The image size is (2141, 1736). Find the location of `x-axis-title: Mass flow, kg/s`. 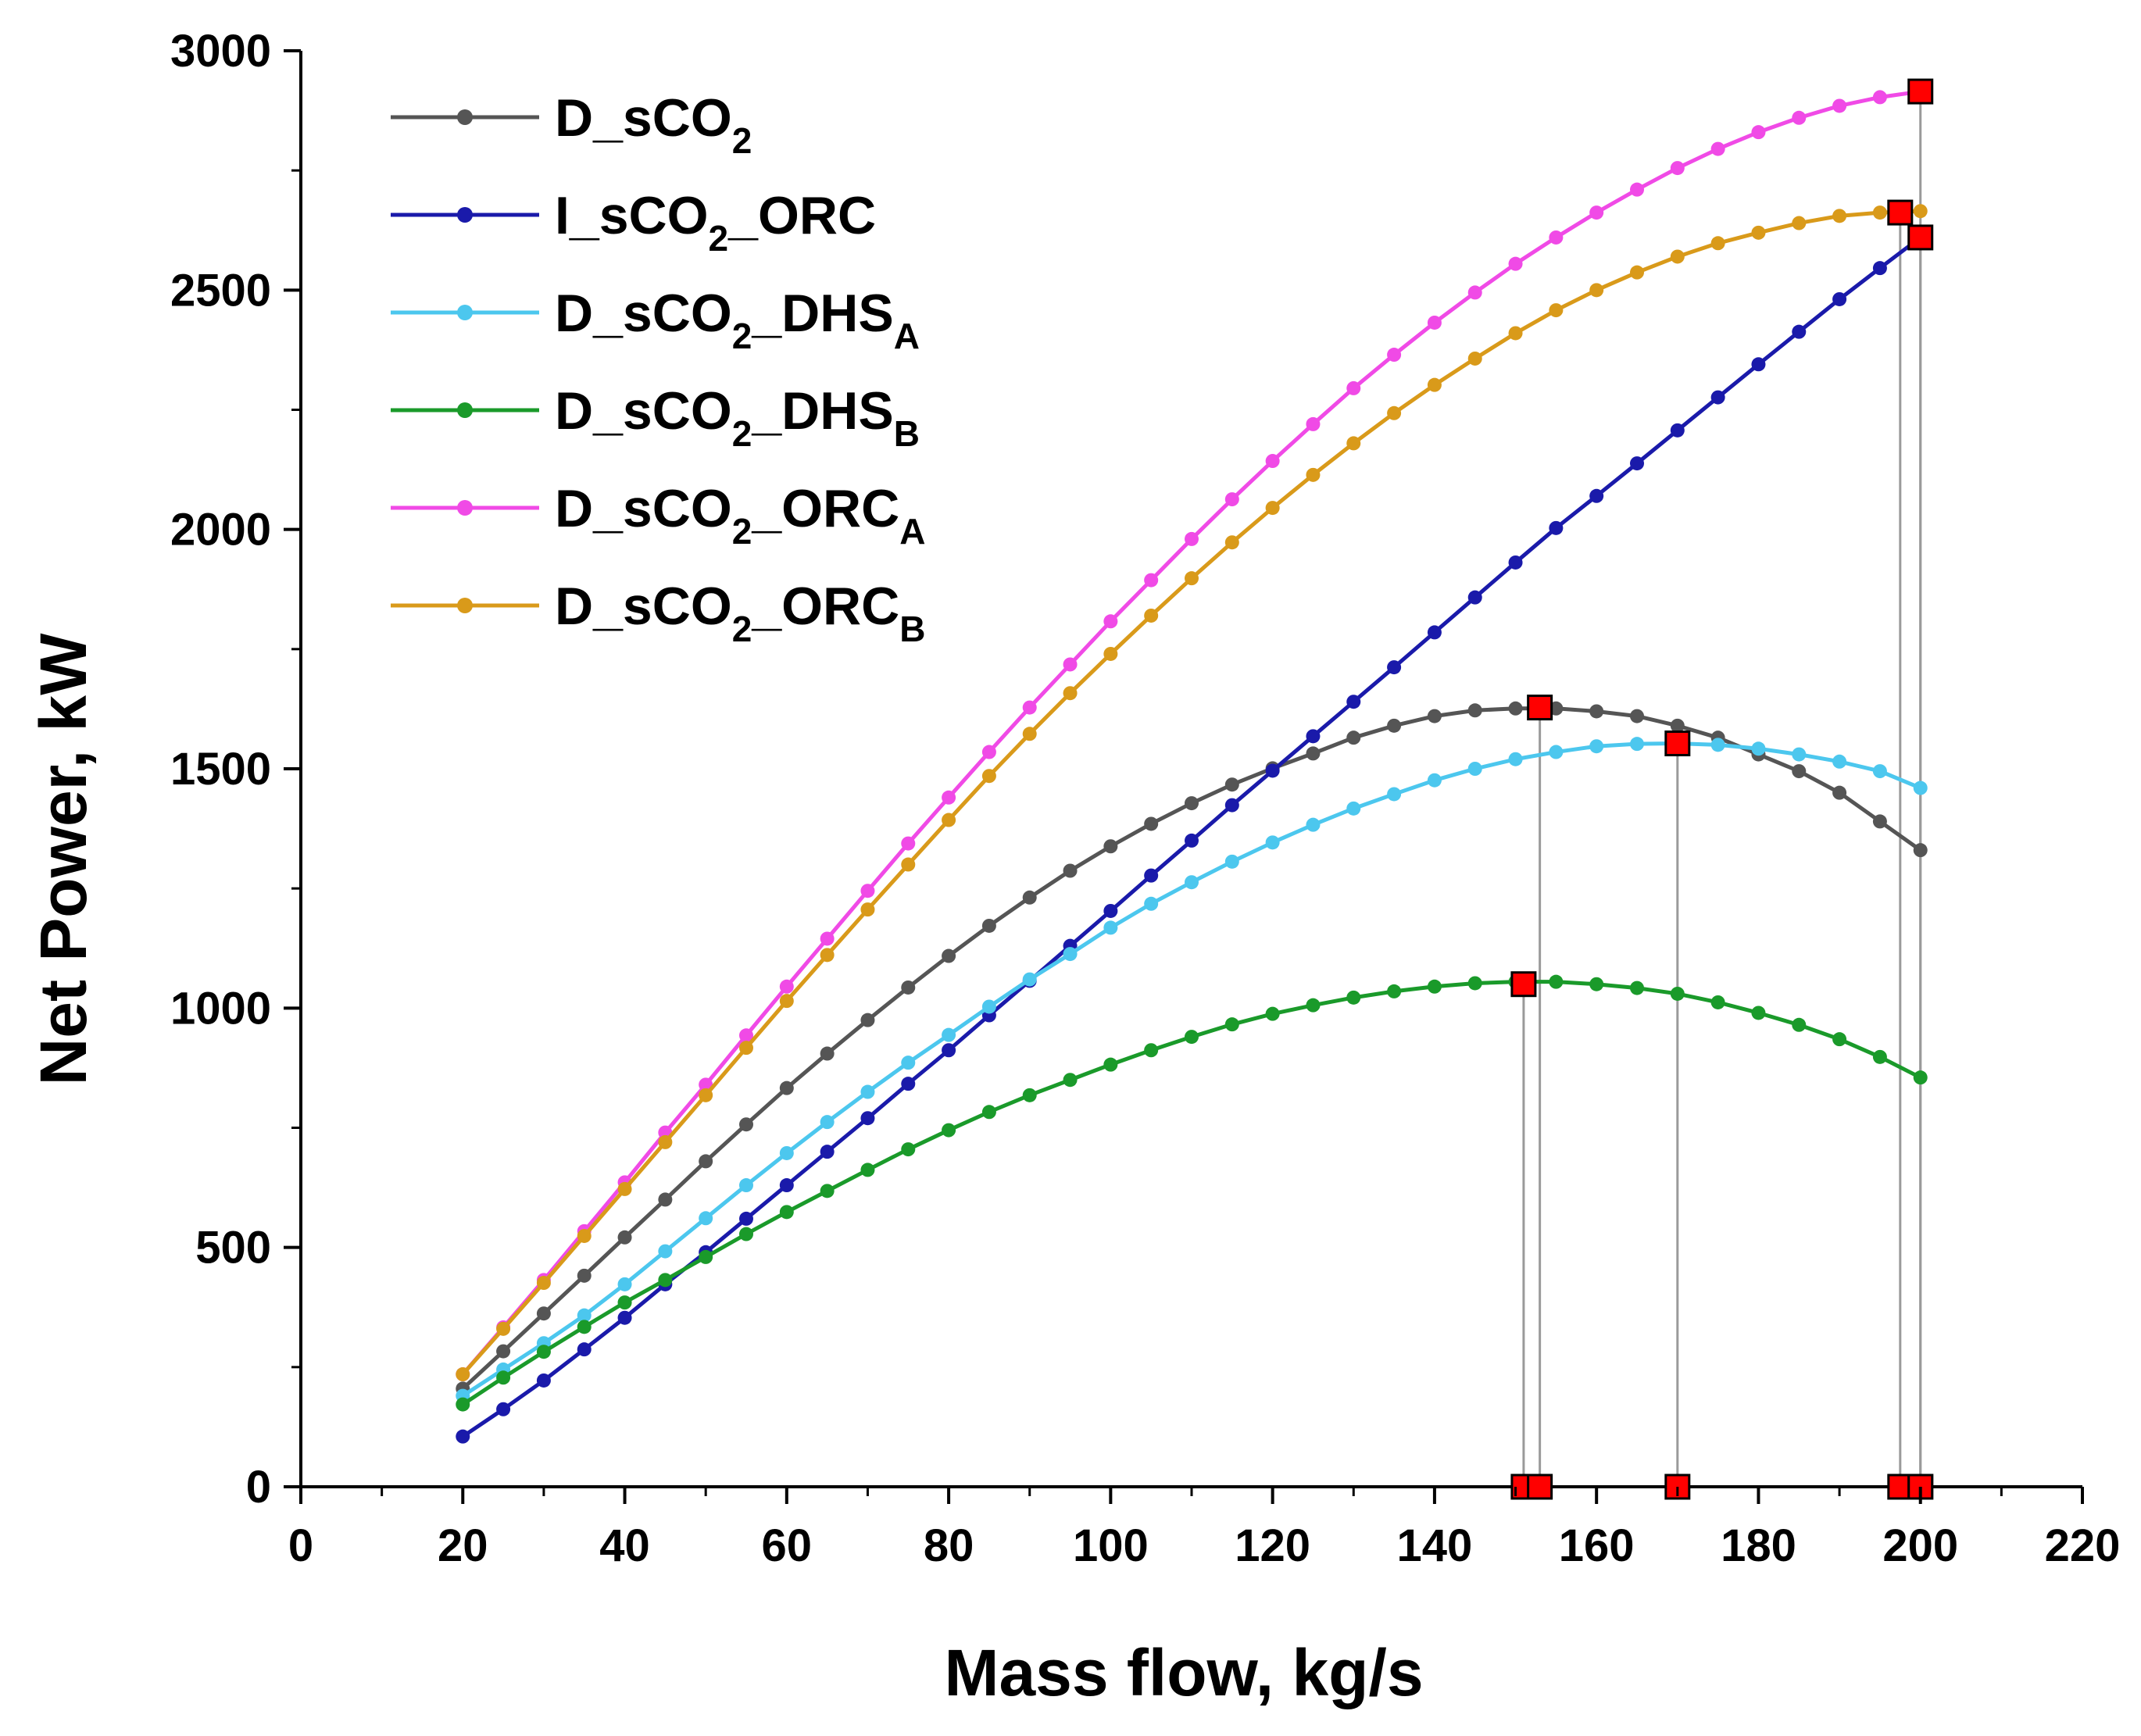

x-axis-title: Mass flow, kg/s is located at coordinates (1183, 1673).